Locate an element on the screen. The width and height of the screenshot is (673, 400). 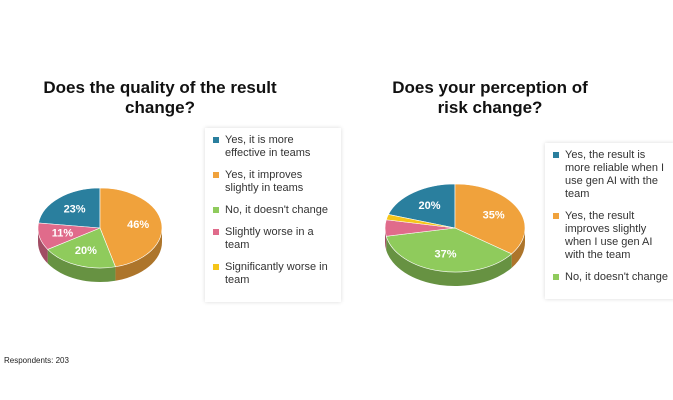
data-label: 11% is located at coordinates (63, 233).